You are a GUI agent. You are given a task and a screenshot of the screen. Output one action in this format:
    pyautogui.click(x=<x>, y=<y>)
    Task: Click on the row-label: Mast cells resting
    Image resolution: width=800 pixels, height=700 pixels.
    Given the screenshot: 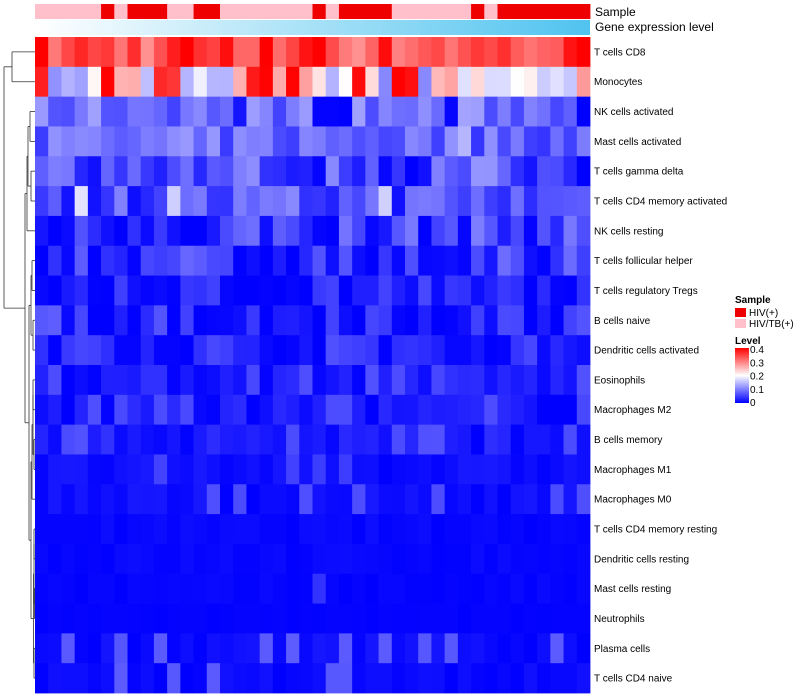 What is the action you would take?
    pyautogui.click(x=632, y=589)
    